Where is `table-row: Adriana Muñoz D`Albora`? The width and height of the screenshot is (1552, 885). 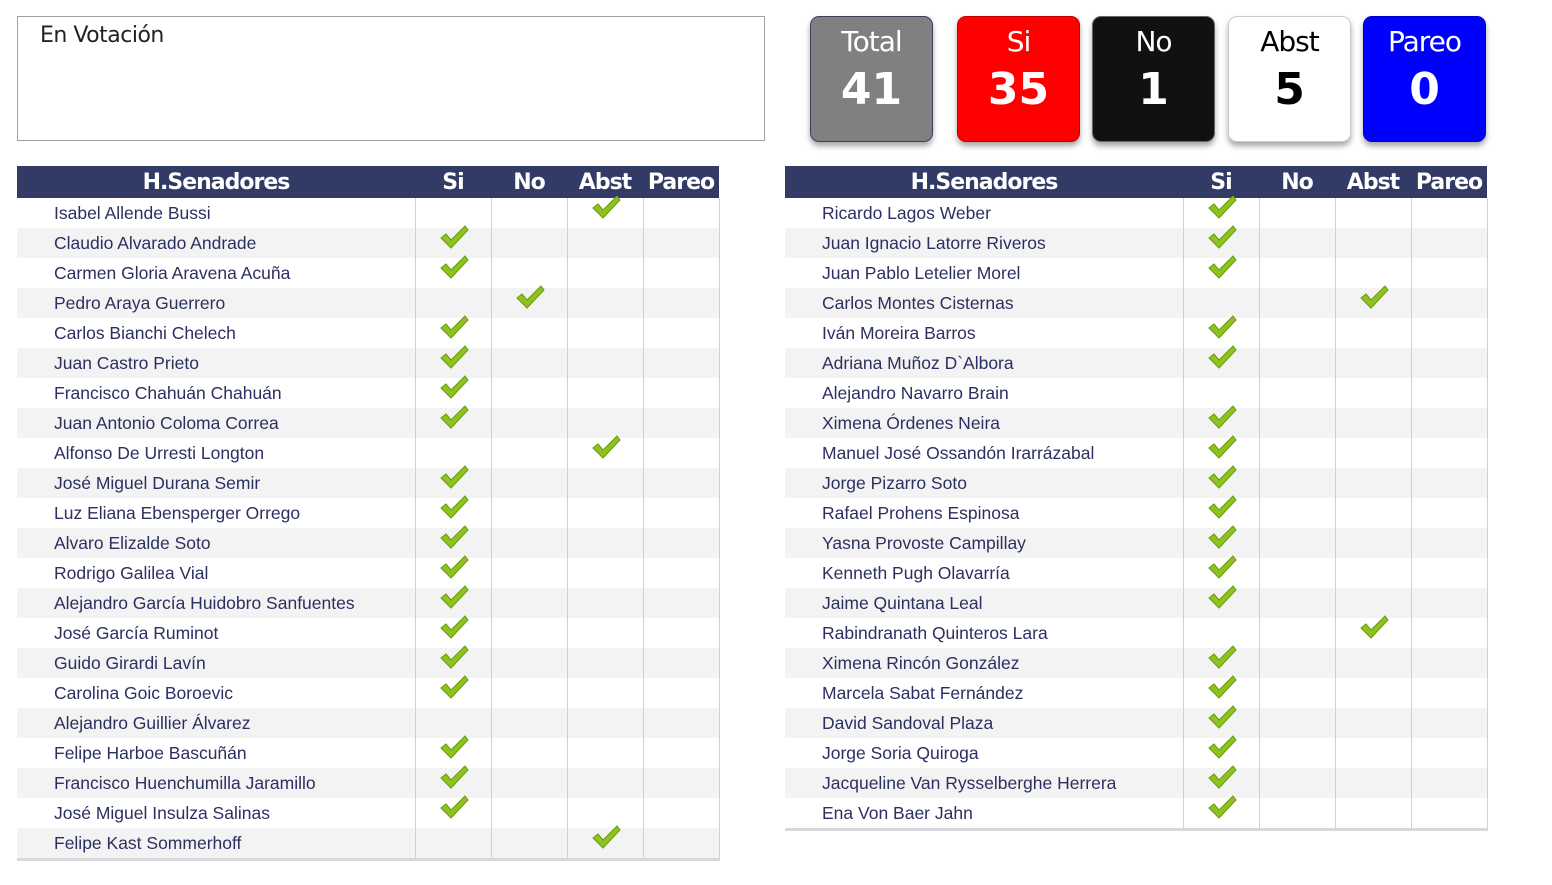
table-row: Adriana Muñoz D`Albora is located at coordinates (1136, 361).